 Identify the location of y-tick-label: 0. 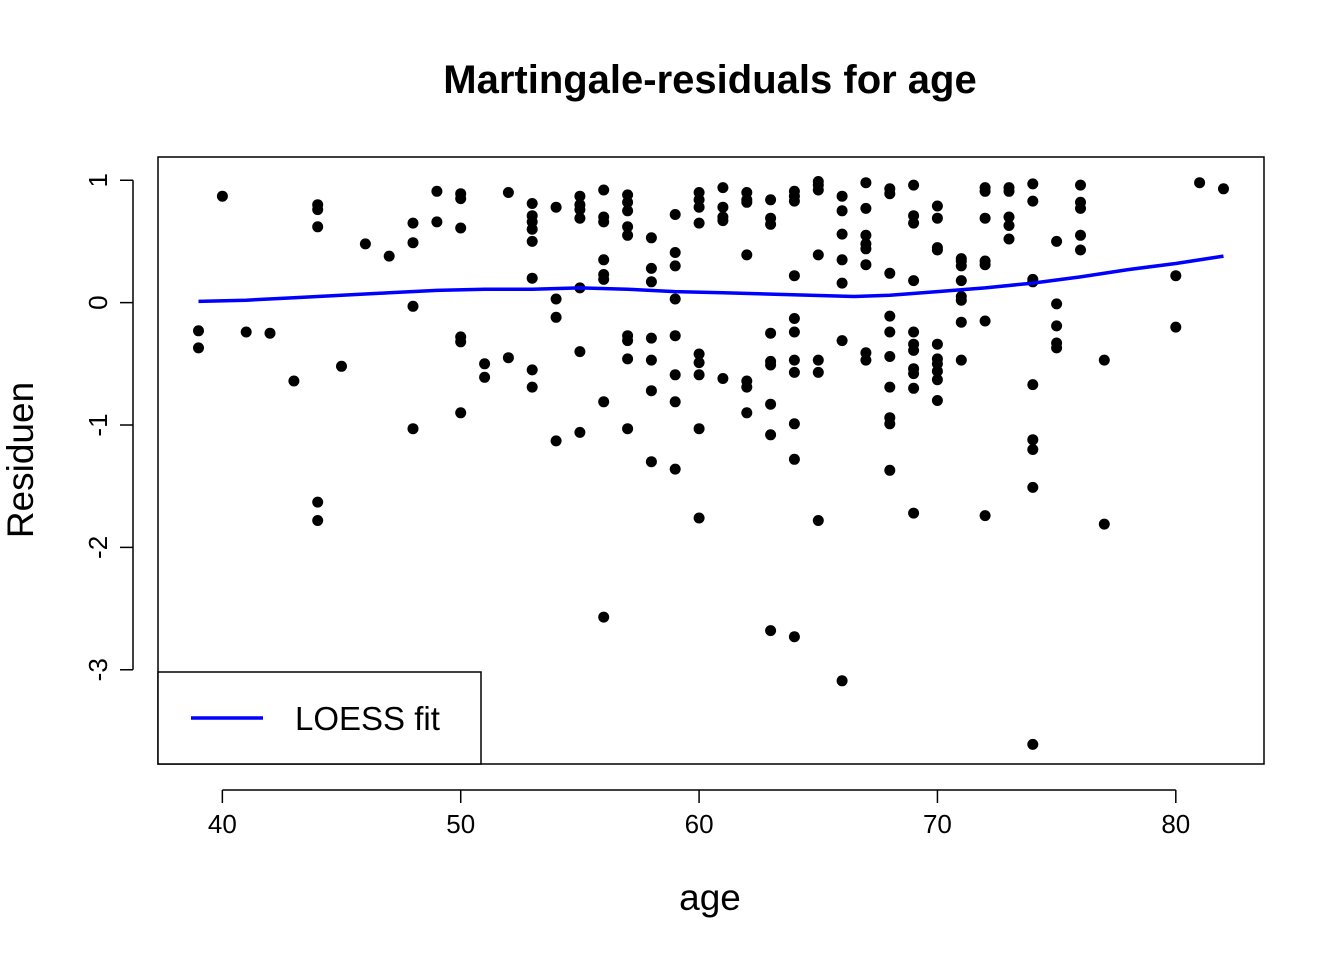
(98, 302).